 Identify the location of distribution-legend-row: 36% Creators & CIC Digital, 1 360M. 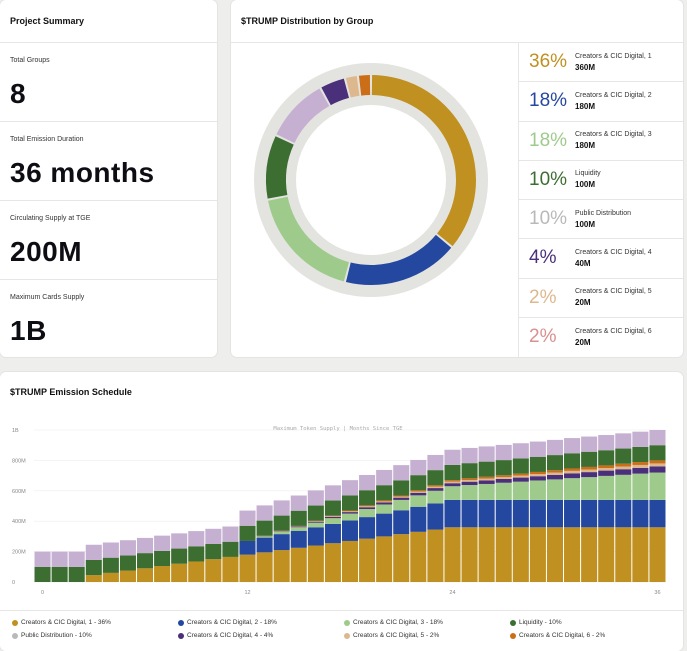
(601, 63).